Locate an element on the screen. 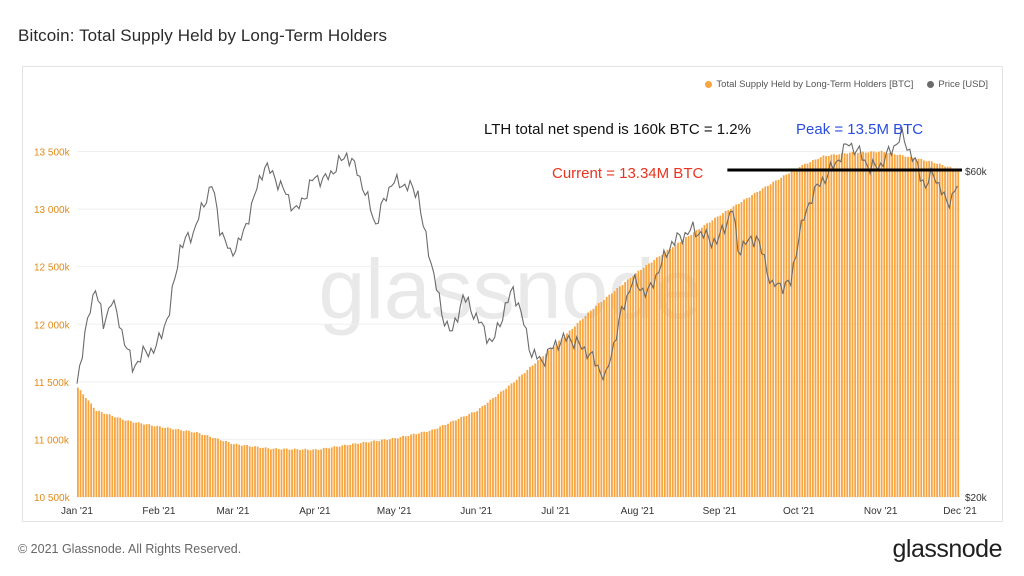  y-tick-right: $60k is located at coordinates (976, 172).